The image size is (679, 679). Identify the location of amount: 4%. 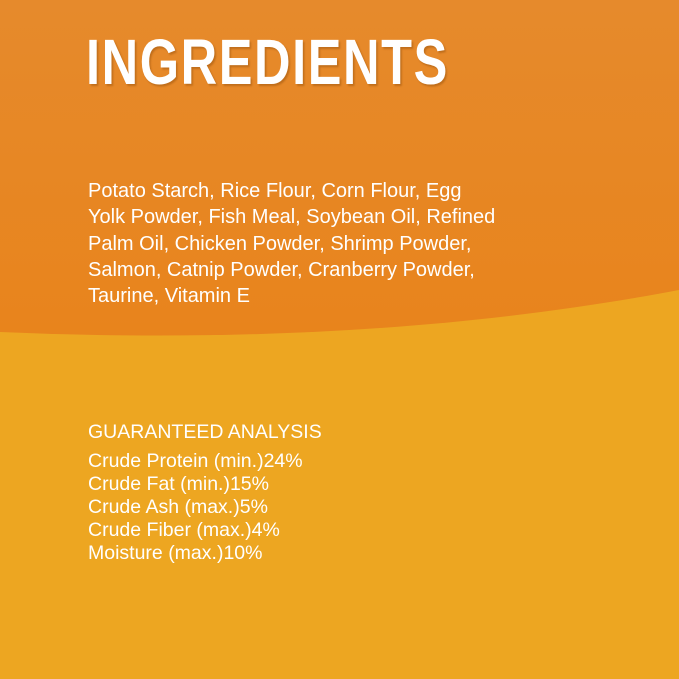
(265, 530).